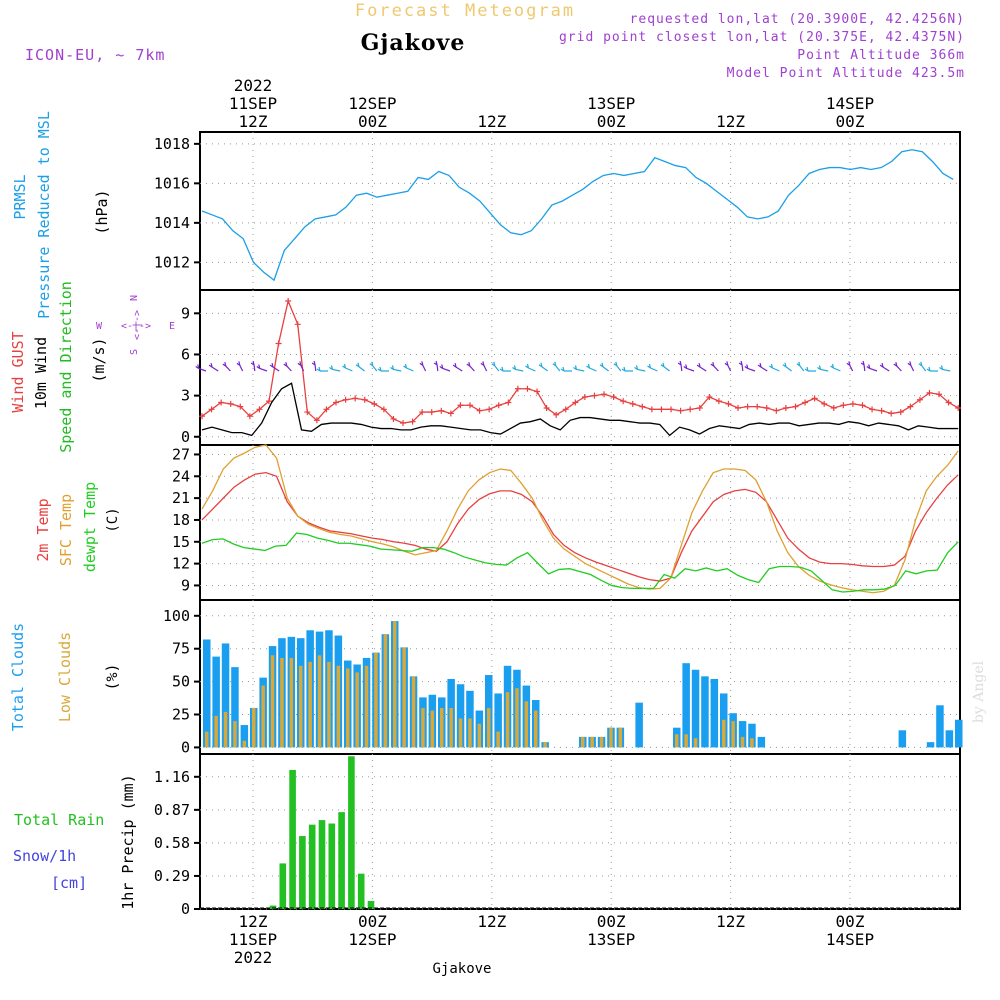 The image size is (1000, 1000). What do you see at coordinates (577, 215) in the screenshot?
I see `pressure-line` at bounding box center [577, 215].